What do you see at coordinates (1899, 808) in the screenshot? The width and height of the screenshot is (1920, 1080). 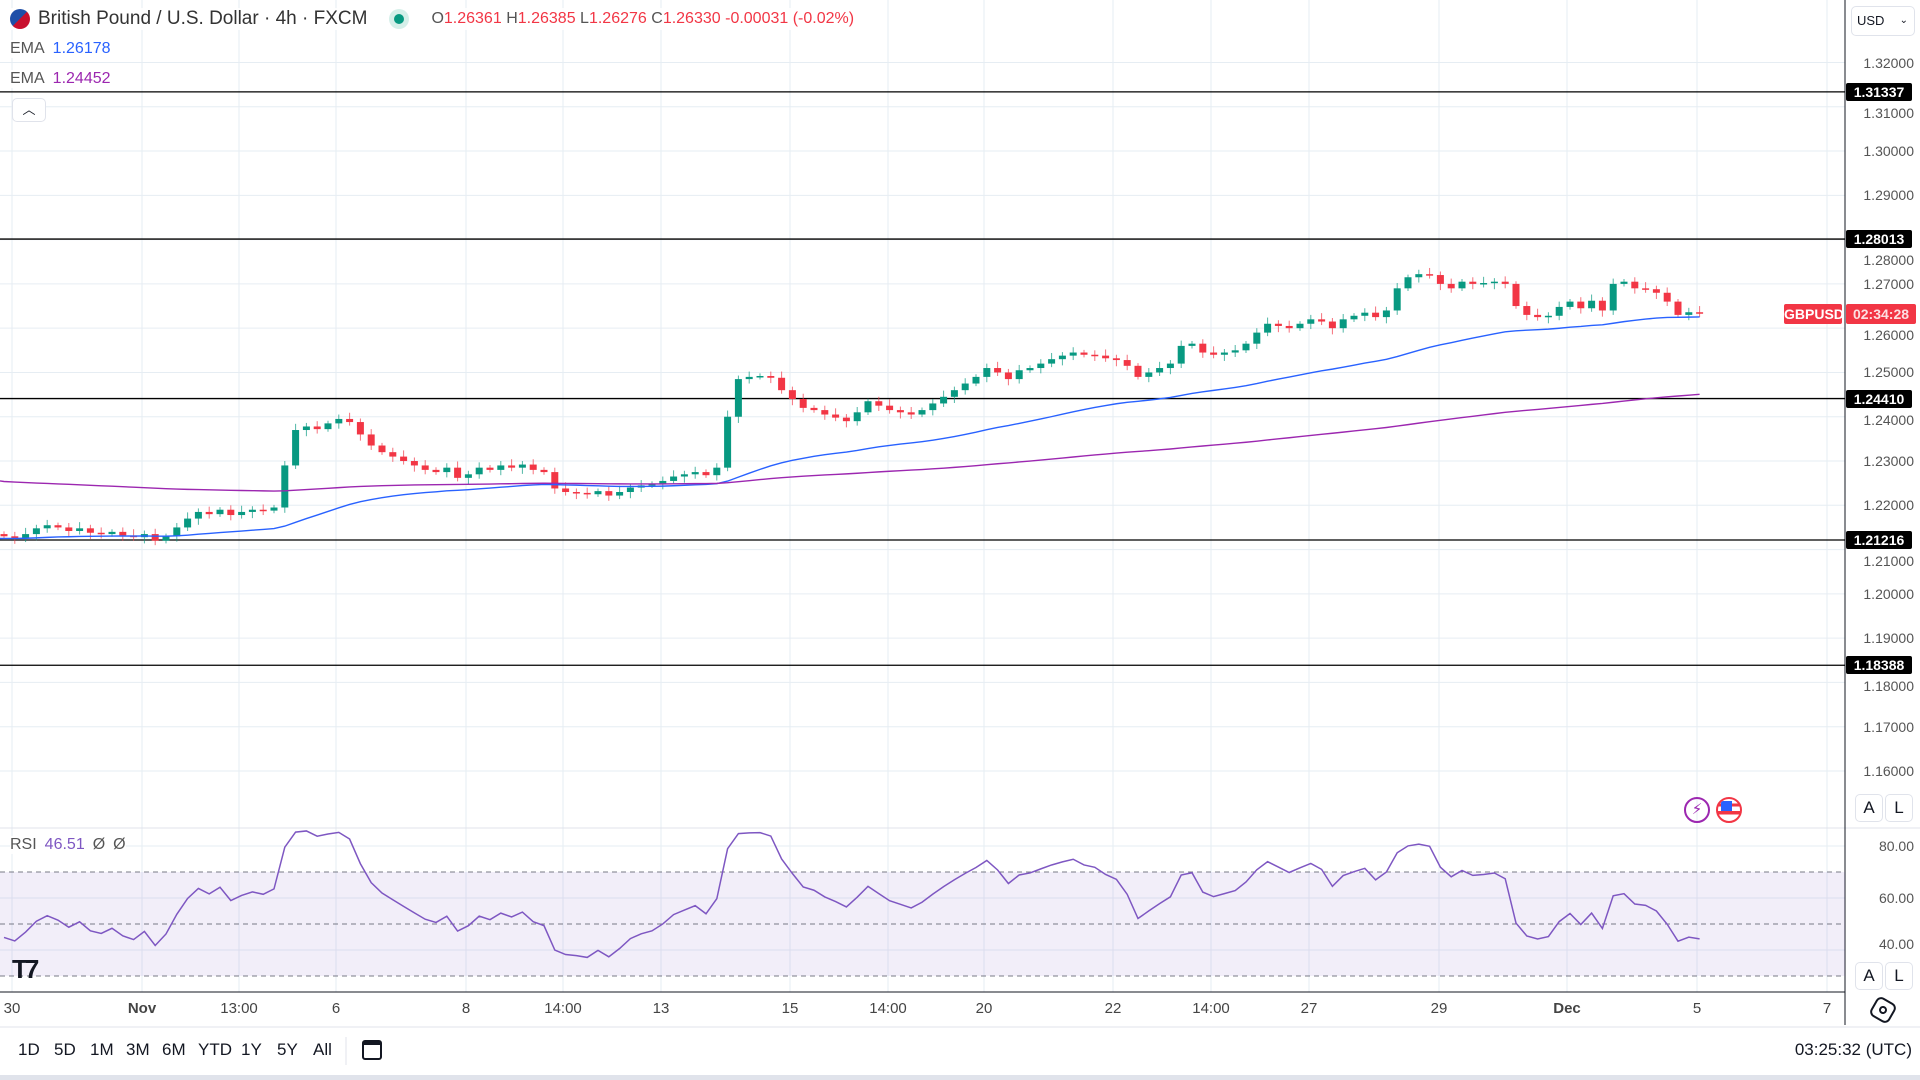 I see `log-scale-button: L` at bounding box center [1899, 808].